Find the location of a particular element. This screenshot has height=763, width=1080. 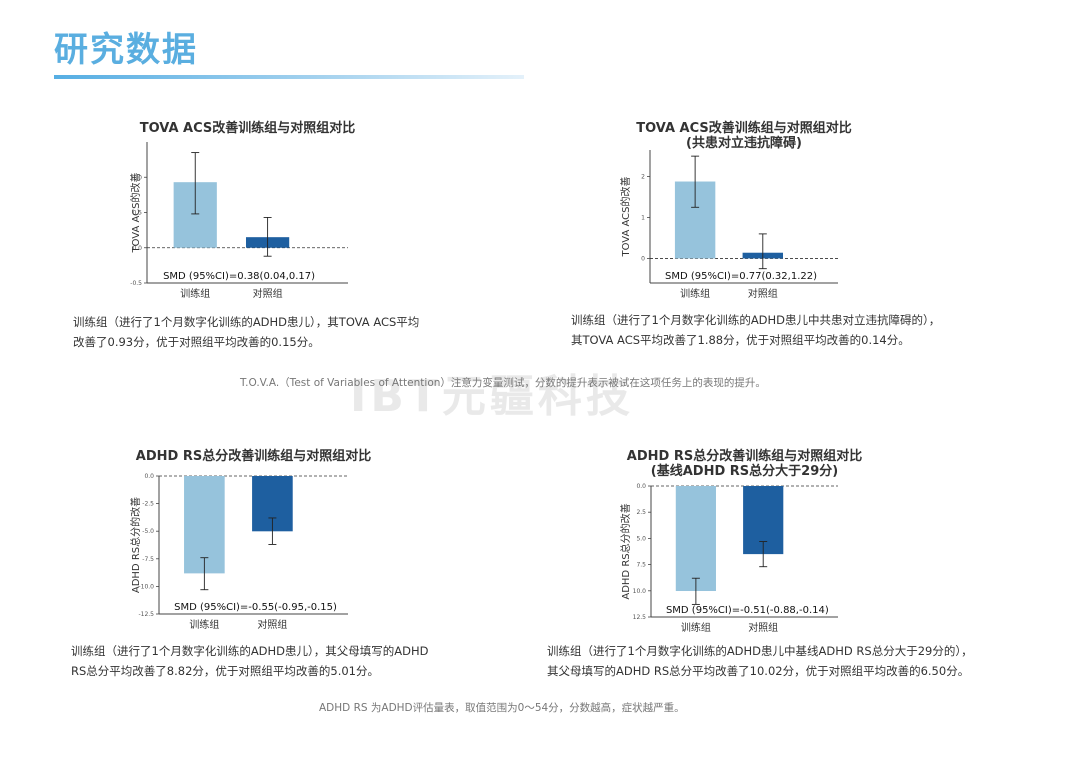

smd-annotation: SMD (95%CI)=-0.55(-0.95,-0.15) is located at coordinates (255, 607).